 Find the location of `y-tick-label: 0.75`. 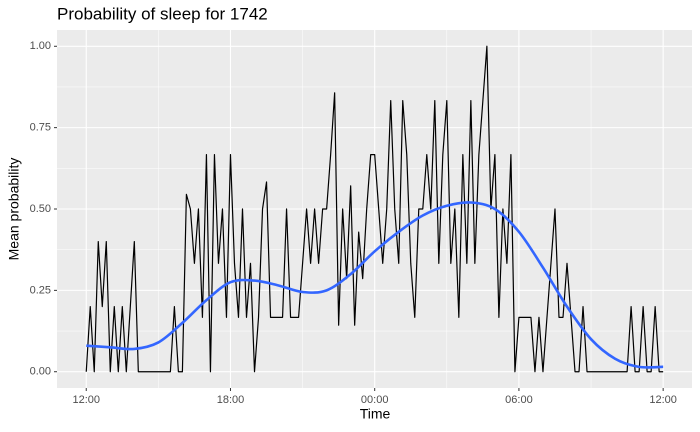

y-tick-label: 0.75 is located at coordinates (40, 128).